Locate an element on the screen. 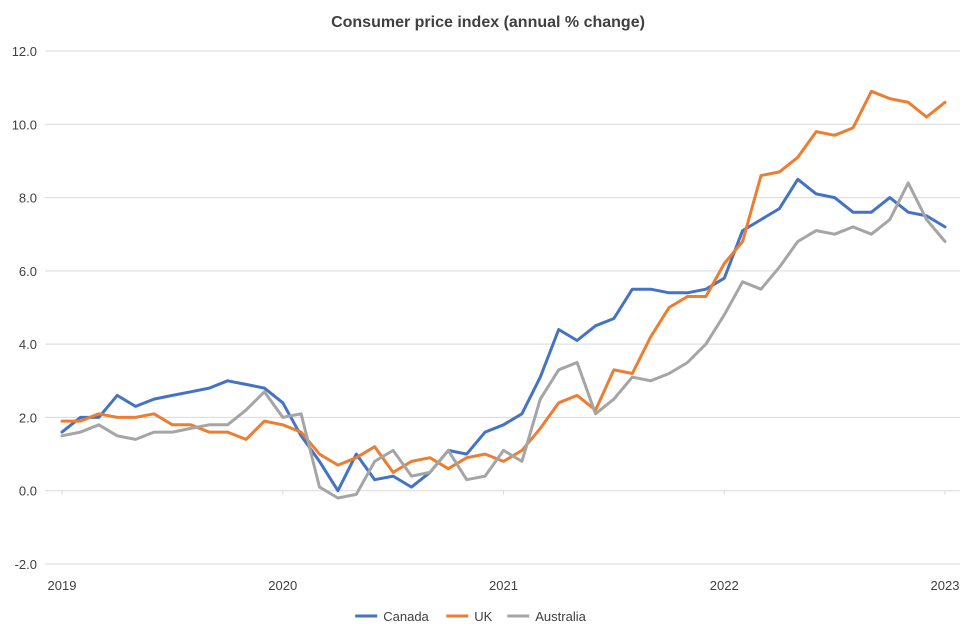 This screenshot has height=638, width=977. legend-label: UK is located at coordinates (483, 616).